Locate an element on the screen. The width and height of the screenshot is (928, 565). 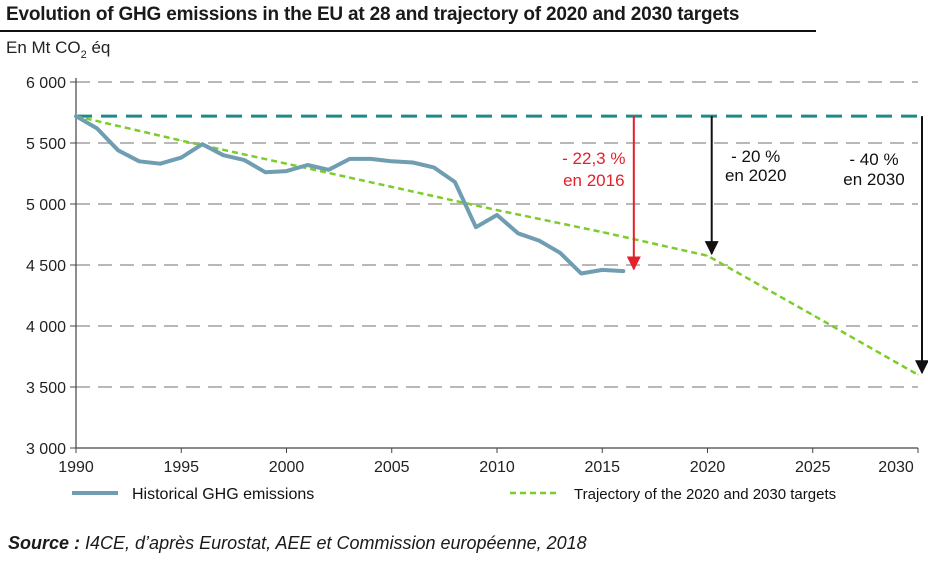
reduction-year-3: en 2030 is located at coordinates (873, 179).